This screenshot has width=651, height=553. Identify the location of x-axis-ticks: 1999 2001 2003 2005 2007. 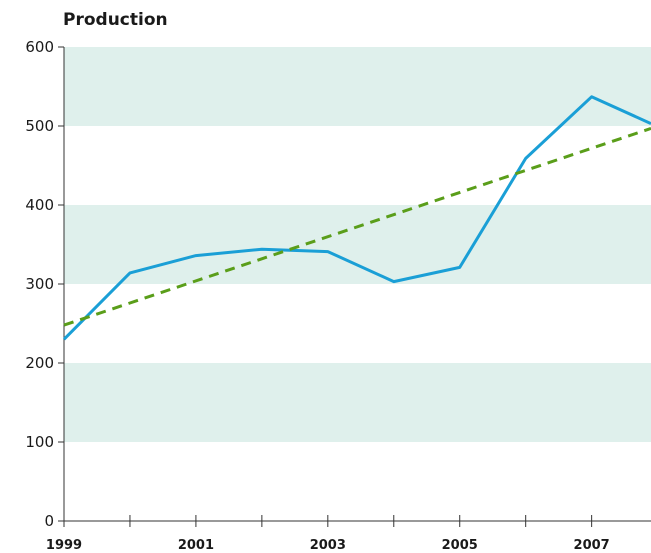
(328, 534).